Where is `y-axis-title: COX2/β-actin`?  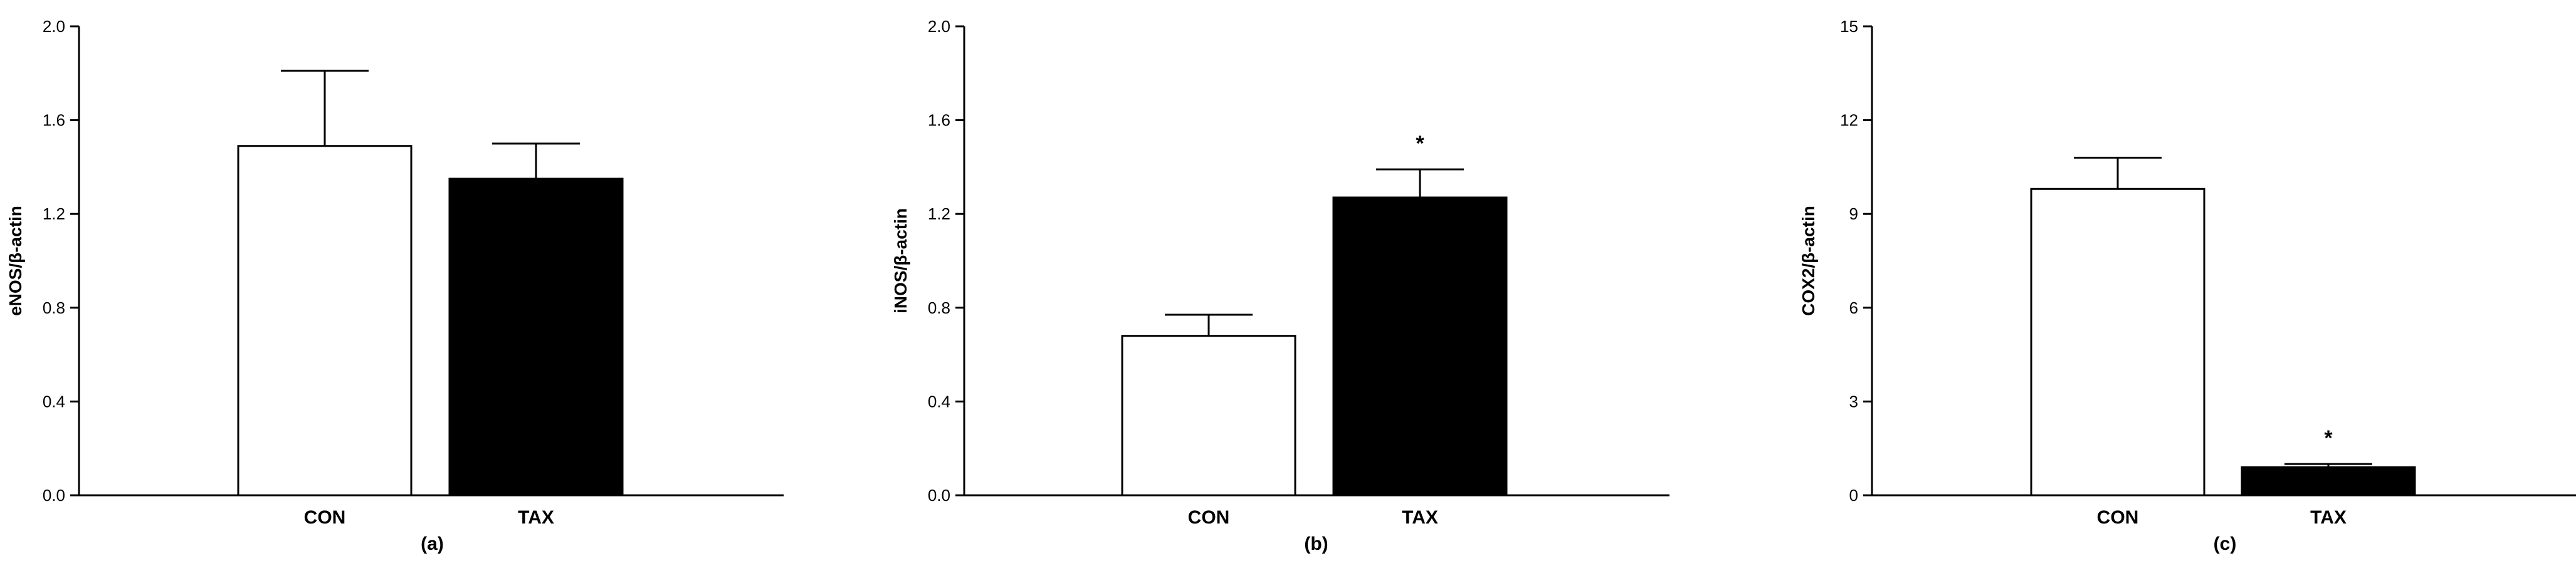 y-axis-title: COX2/β-actin is located at coordinates (1808, 261).